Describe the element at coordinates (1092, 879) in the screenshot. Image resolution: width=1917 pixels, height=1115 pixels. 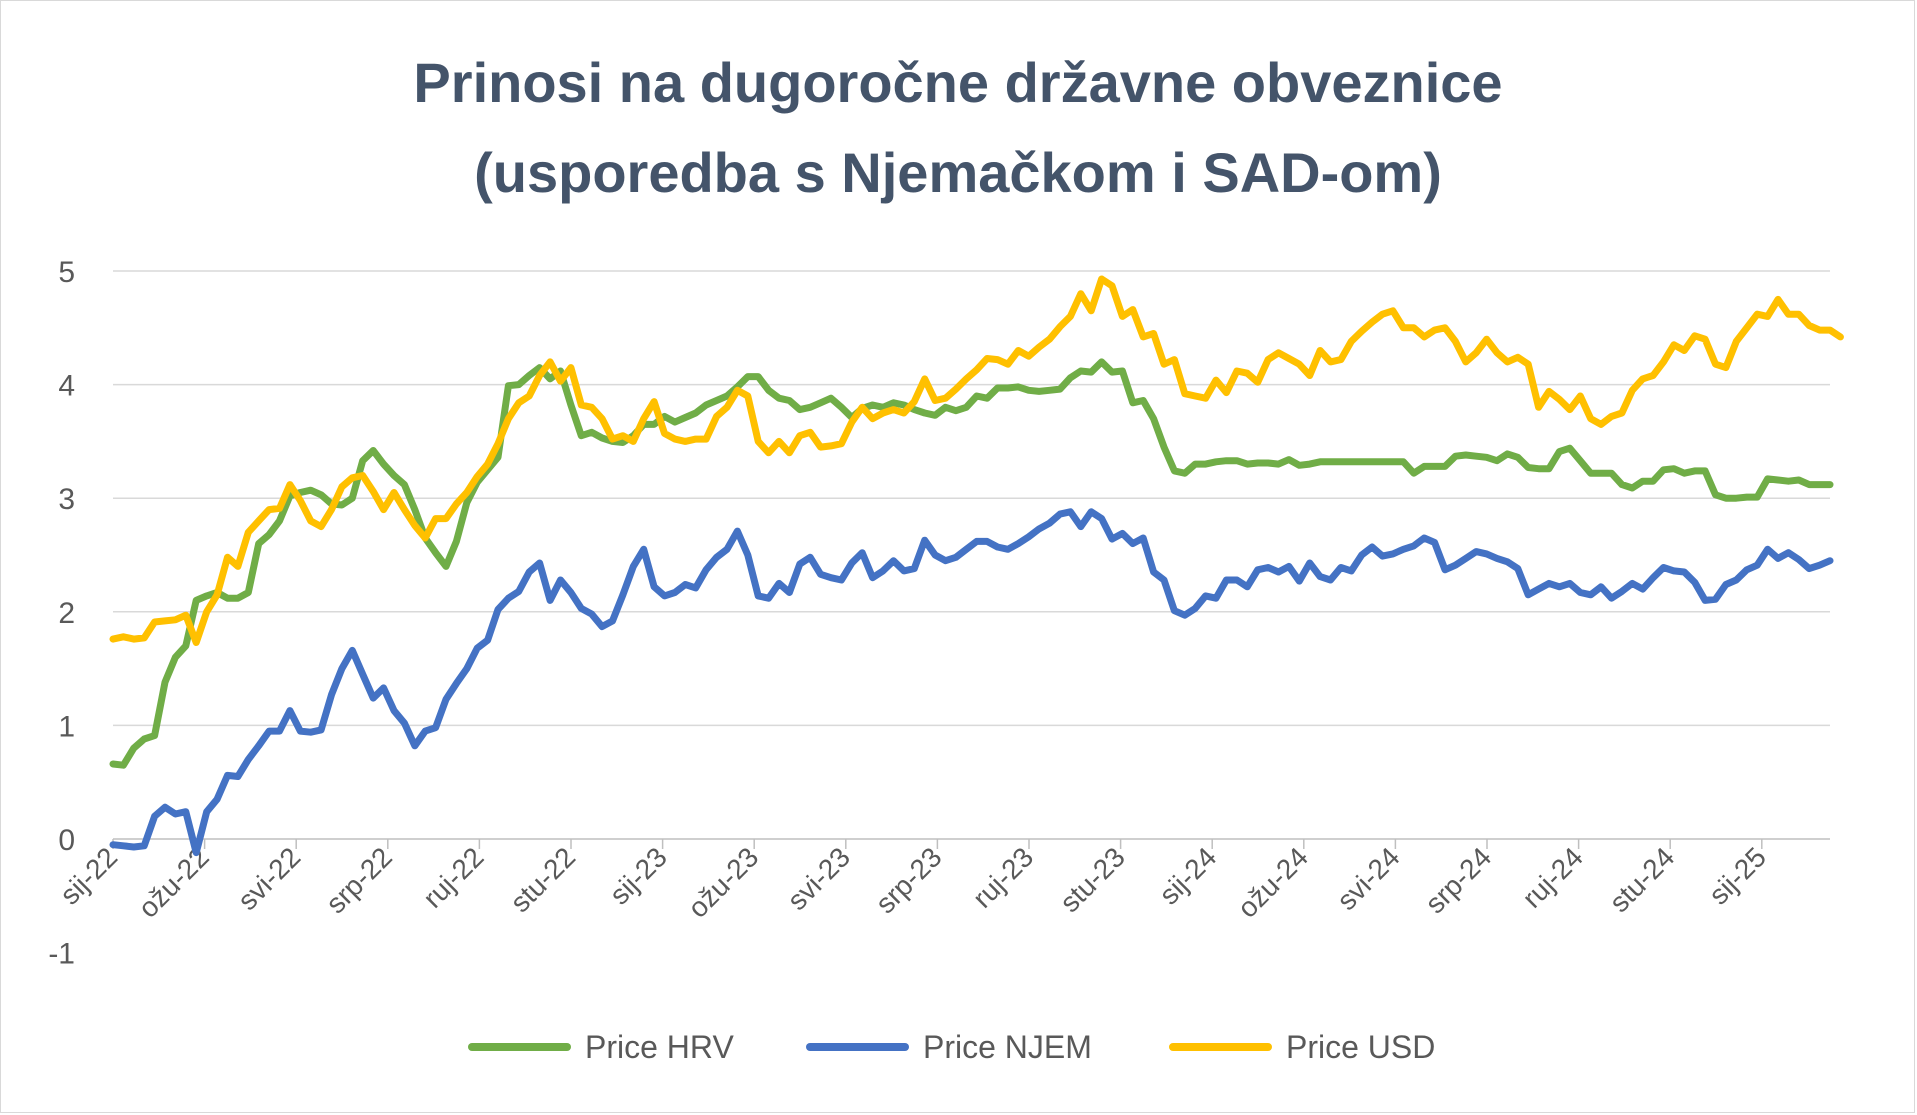
I see `x-tick-label: stu-23` at that location.